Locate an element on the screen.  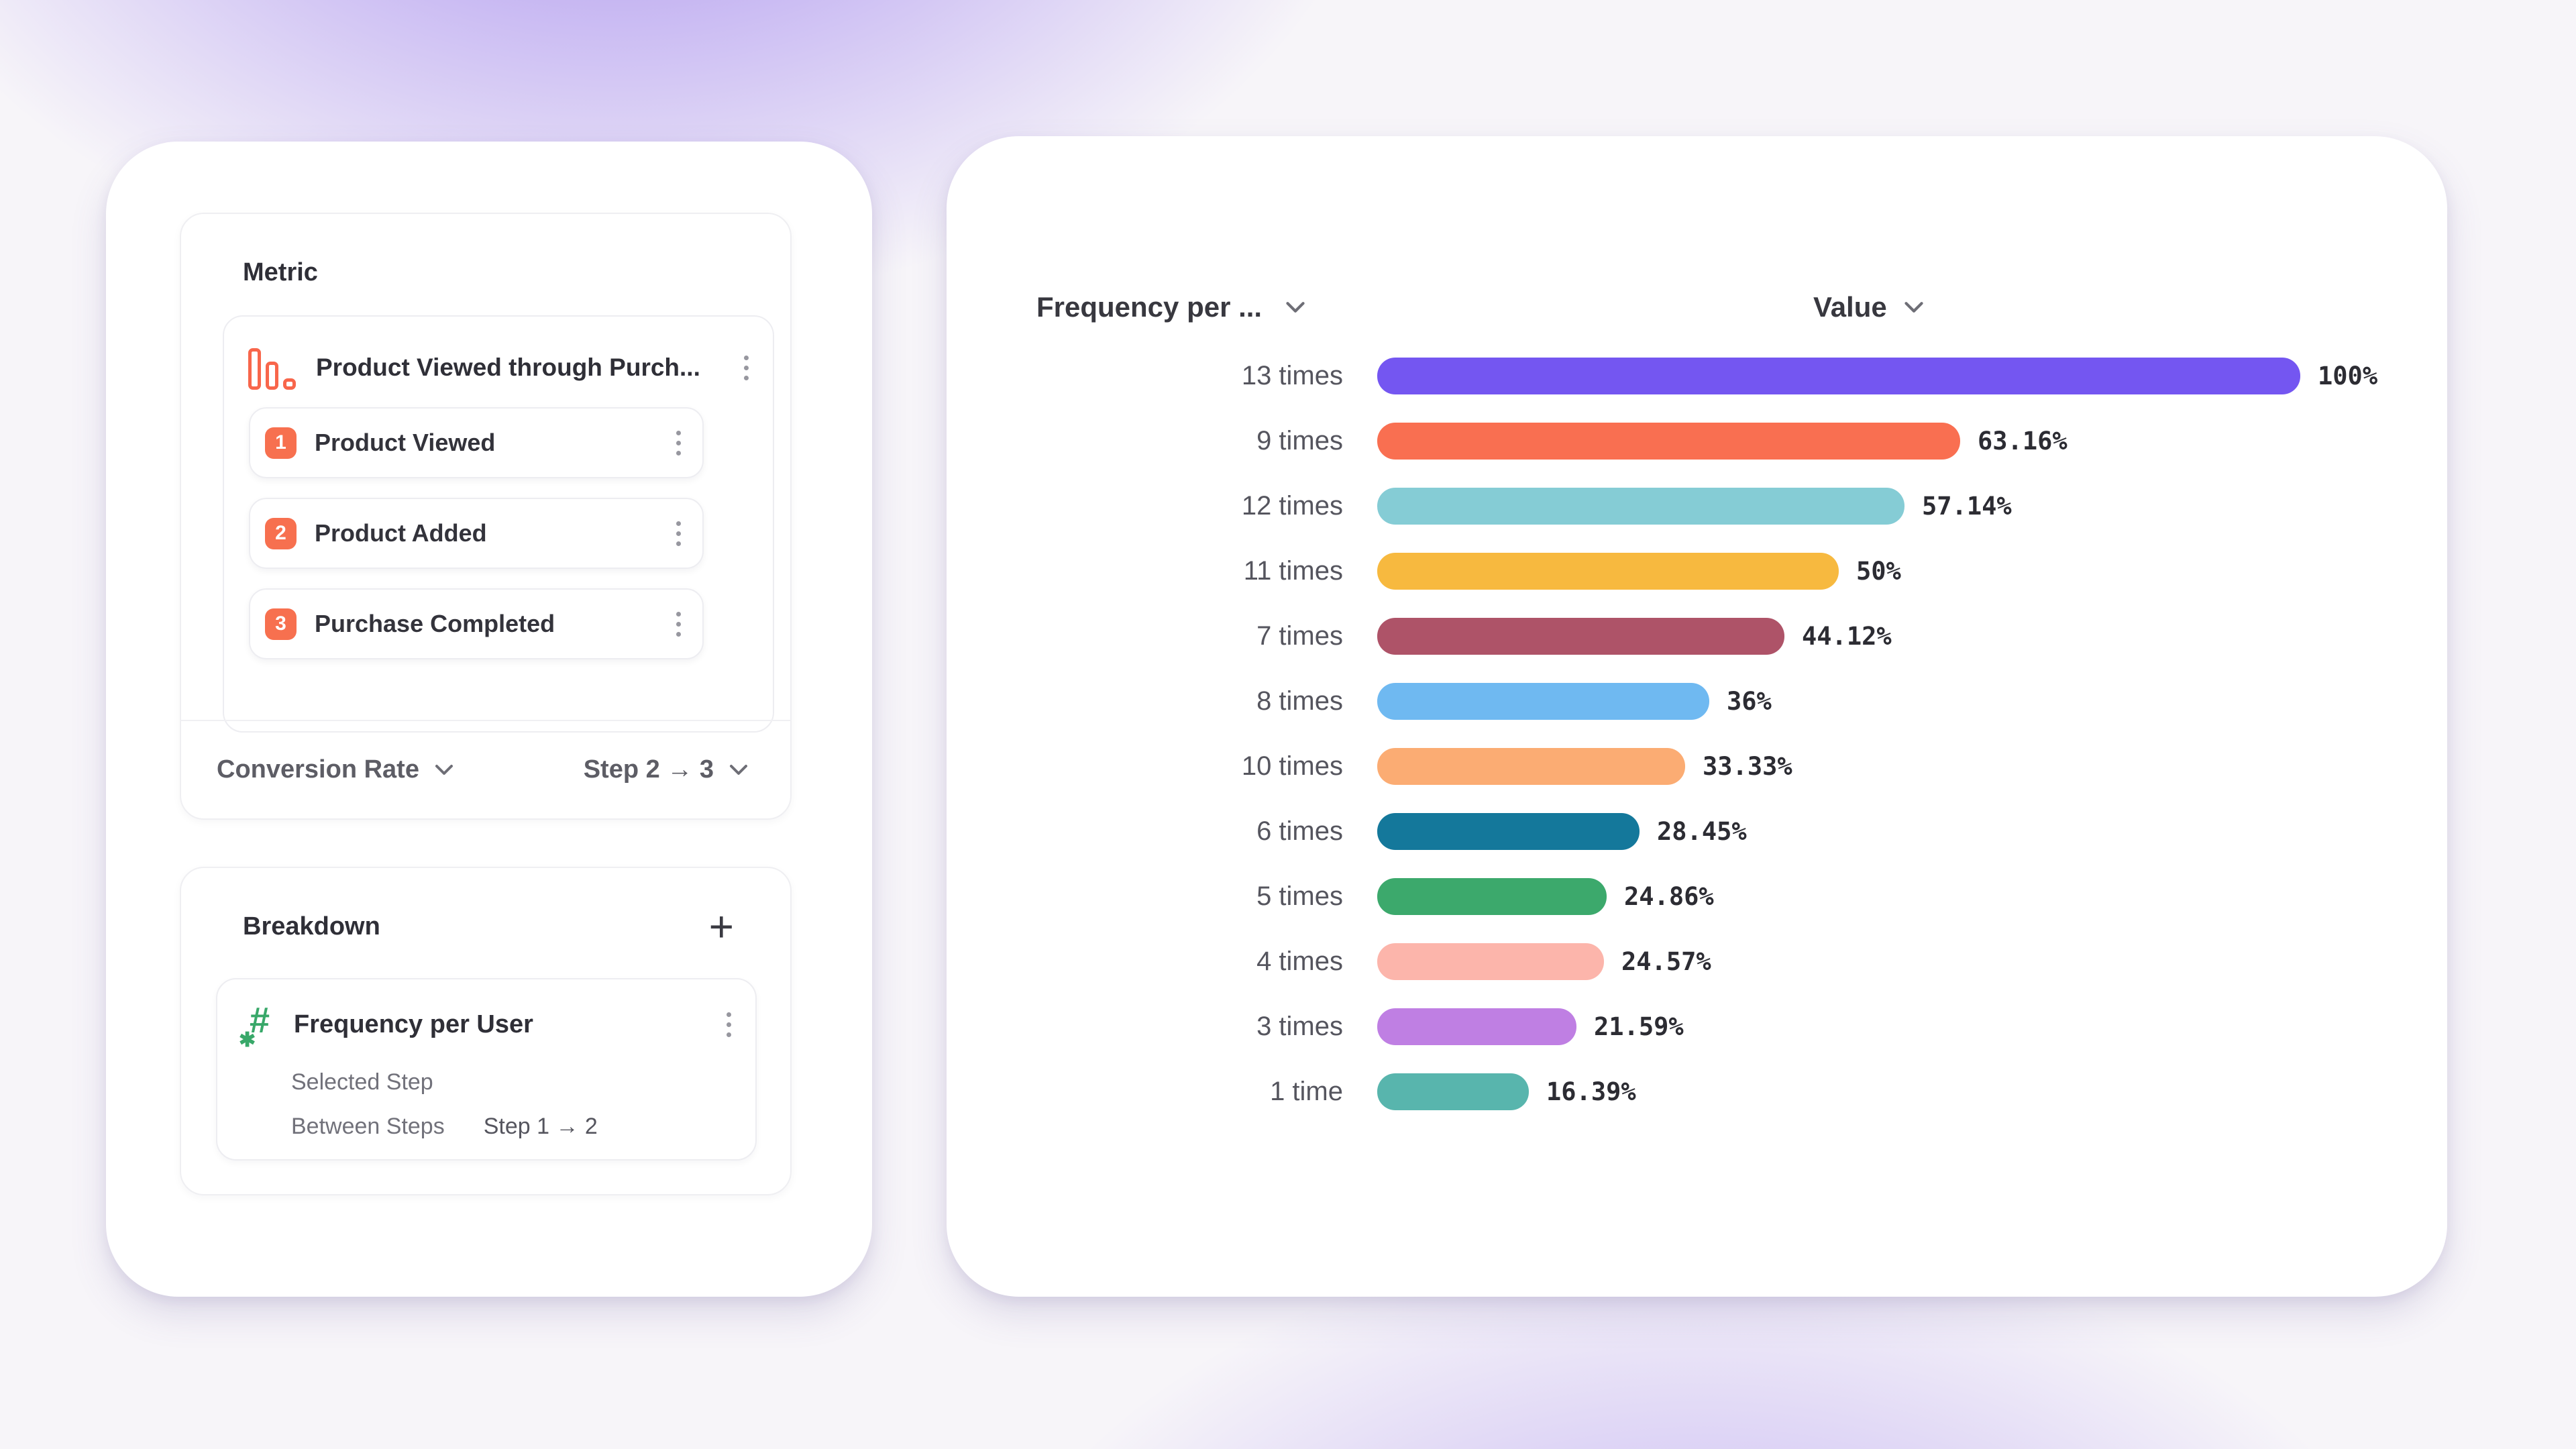
funnel-step-item: 2 Product Added is located at coordinates (476, 533).